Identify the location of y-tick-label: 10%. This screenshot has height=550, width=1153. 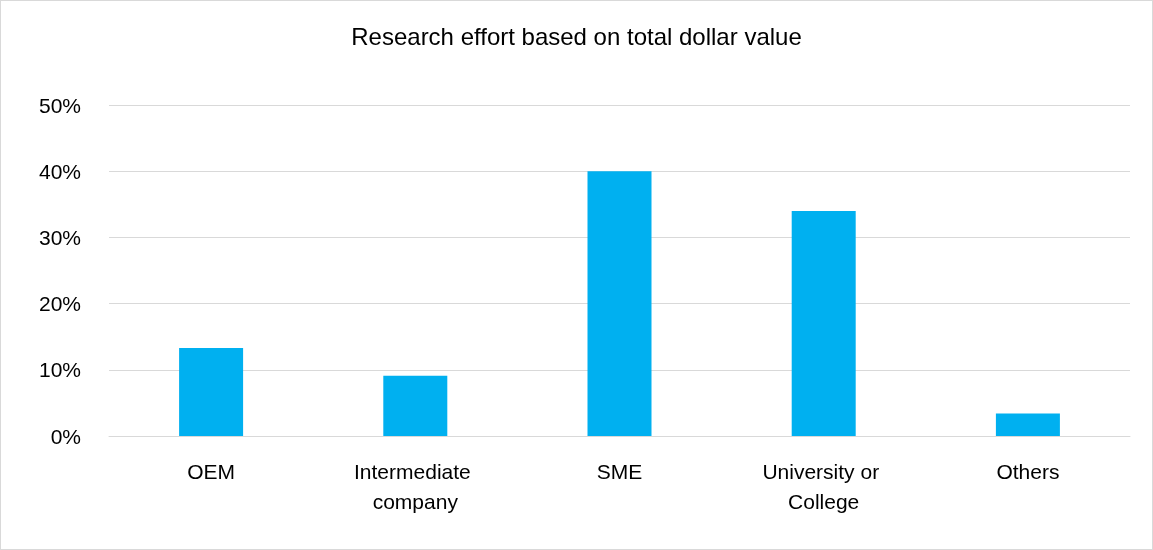
(59, 370).